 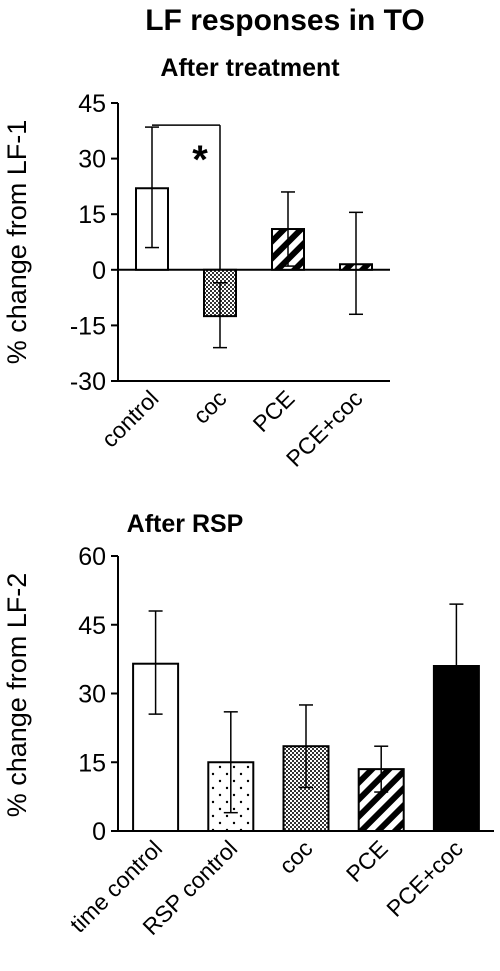 What do you see at coordinates (17, 695) in the screenshot?
I see `y-axis-label: % change from LF-2` at bounding box center [17, 695].